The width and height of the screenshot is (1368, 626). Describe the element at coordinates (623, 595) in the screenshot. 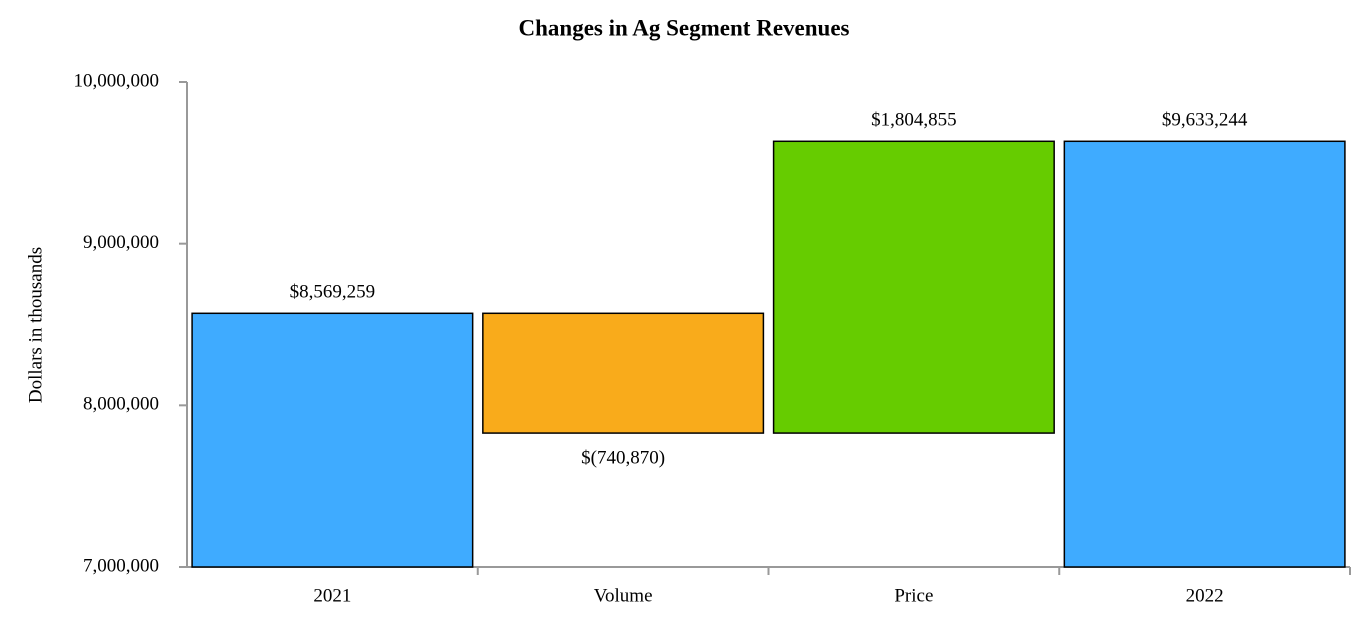

I see `x-tick-label: Volume` at that location.